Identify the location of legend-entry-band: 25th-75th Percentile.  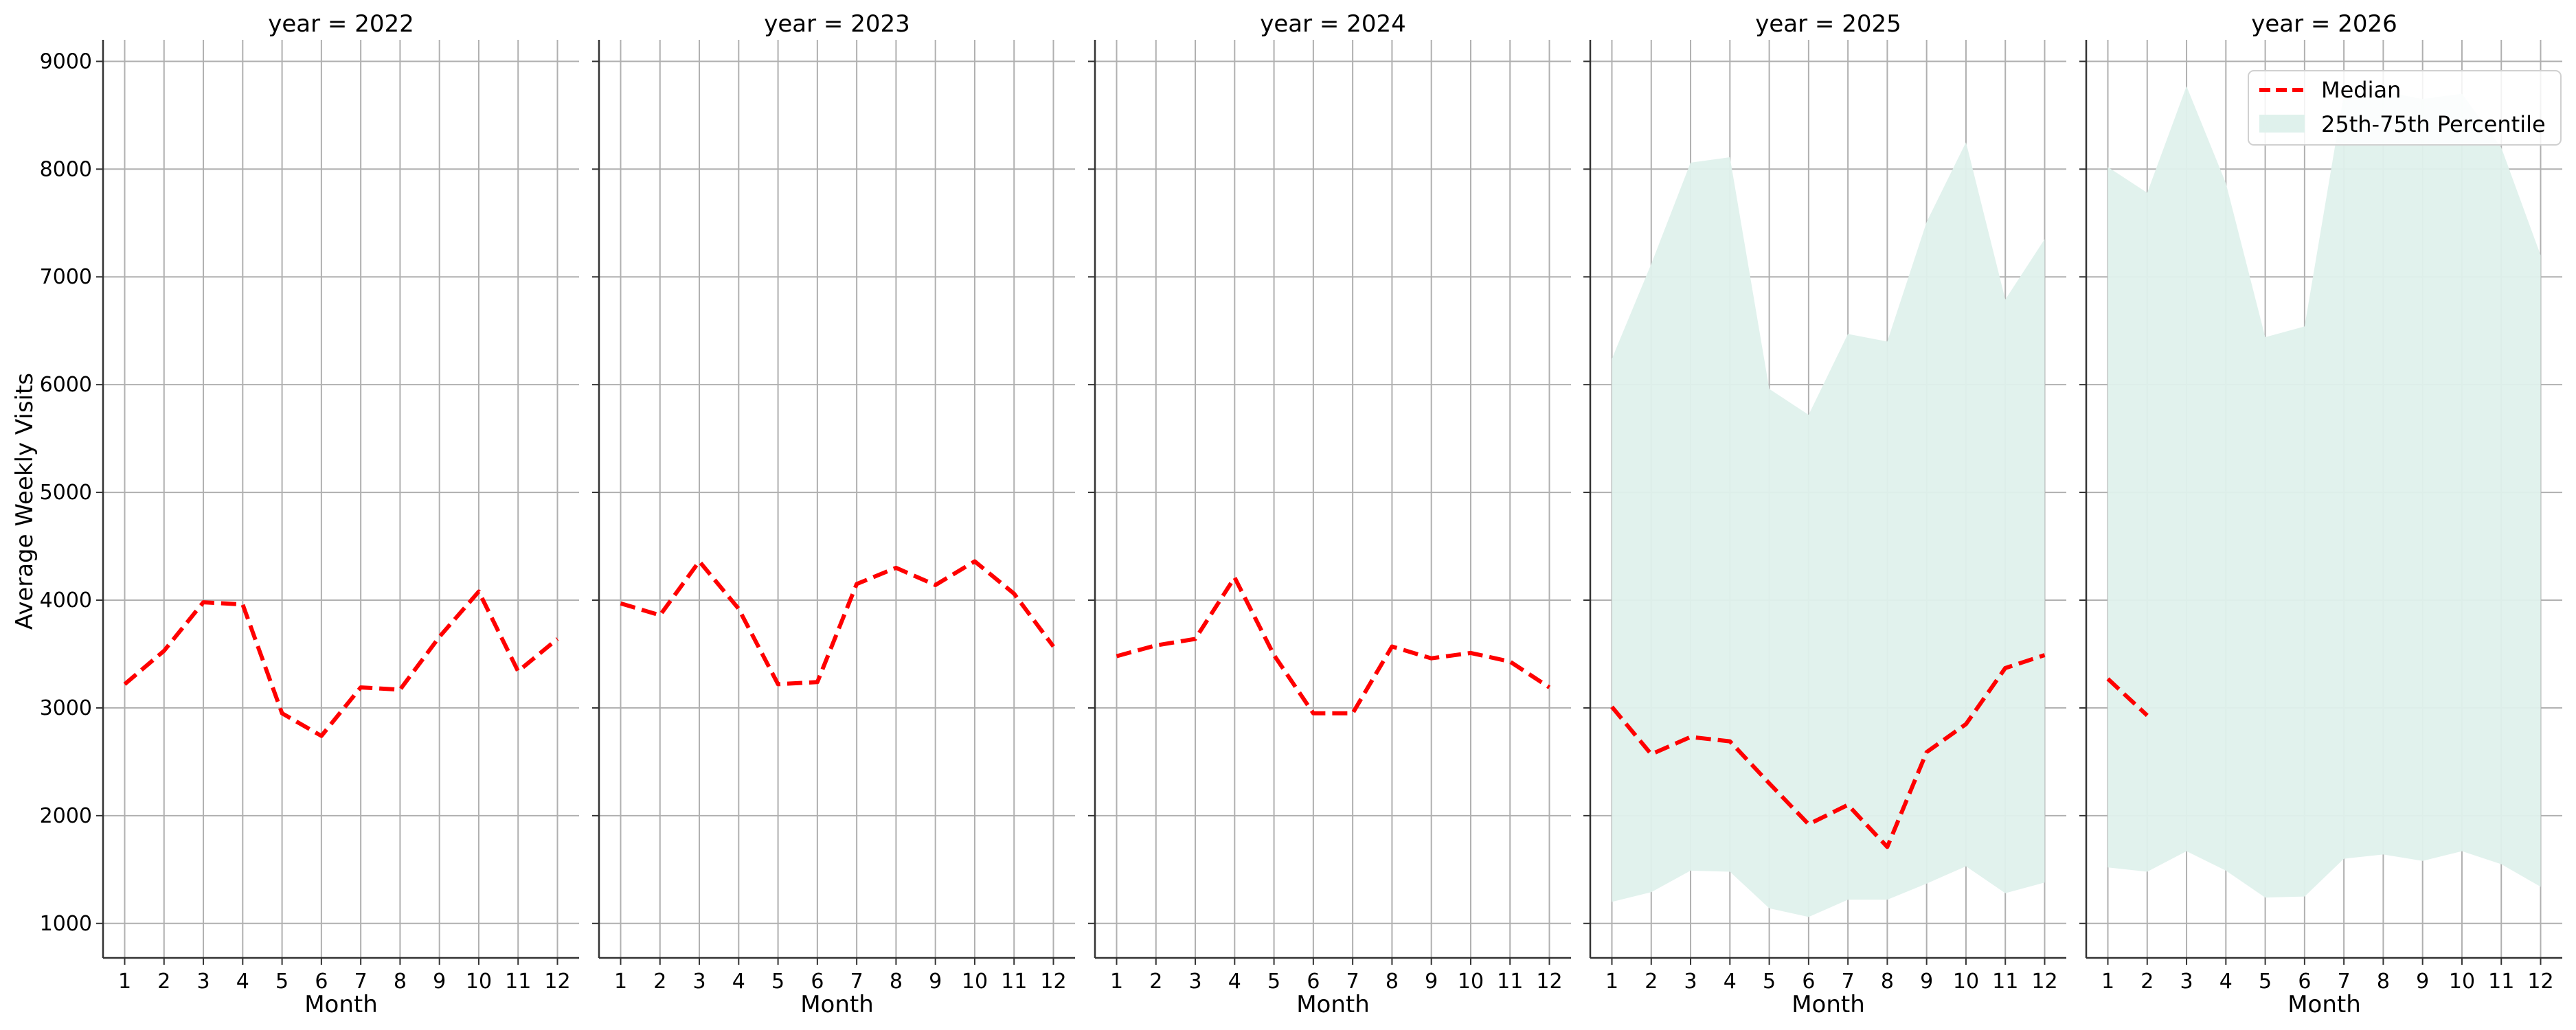
(2433, 124).